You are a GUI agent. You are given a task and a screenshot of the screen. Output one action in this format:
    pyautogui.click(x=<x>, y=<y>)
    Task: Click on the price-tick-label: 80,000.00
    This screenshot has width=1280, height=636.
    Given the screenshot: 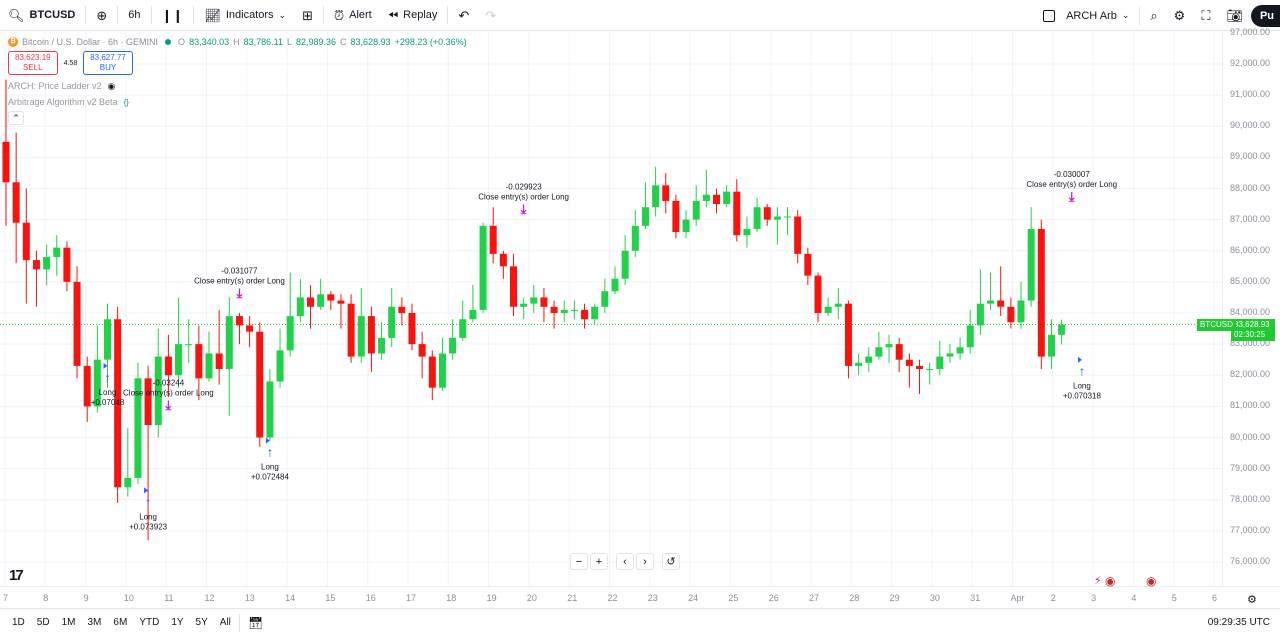 What is the action you would take?
    pyautogui.click(x=1250, y=436)
    